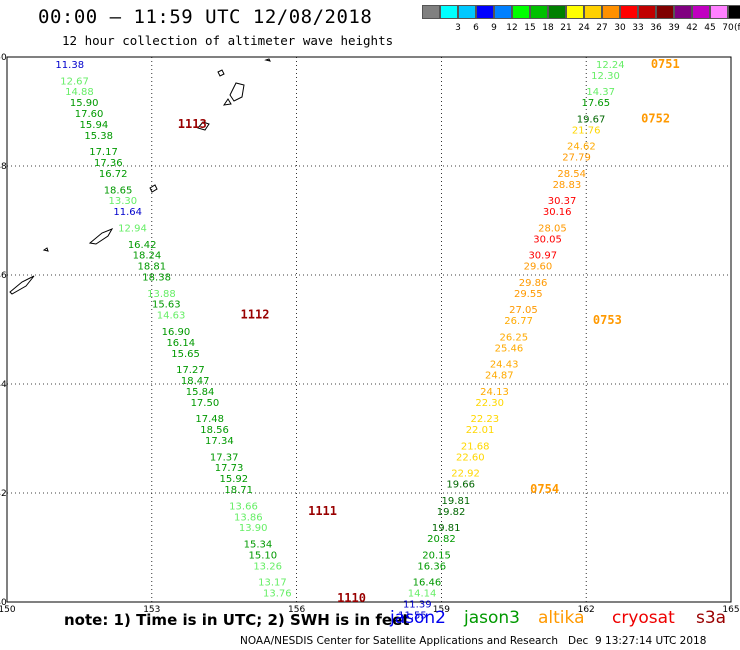  Describe the element at coordinates (607, 320) in the screenshot. I see `track-time-label: 0753` at that location.